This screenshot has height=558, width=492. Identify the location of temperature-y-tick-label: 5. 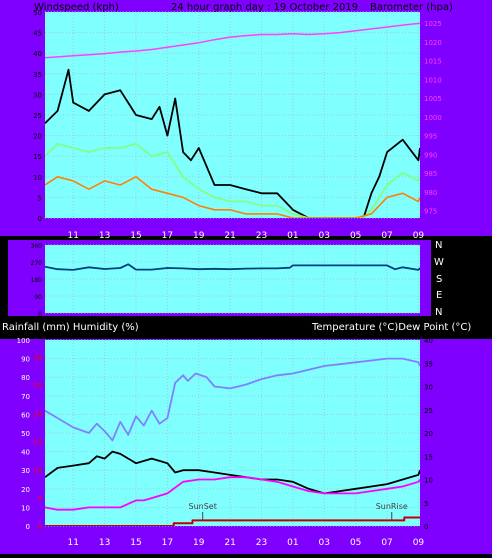
(426, 504).